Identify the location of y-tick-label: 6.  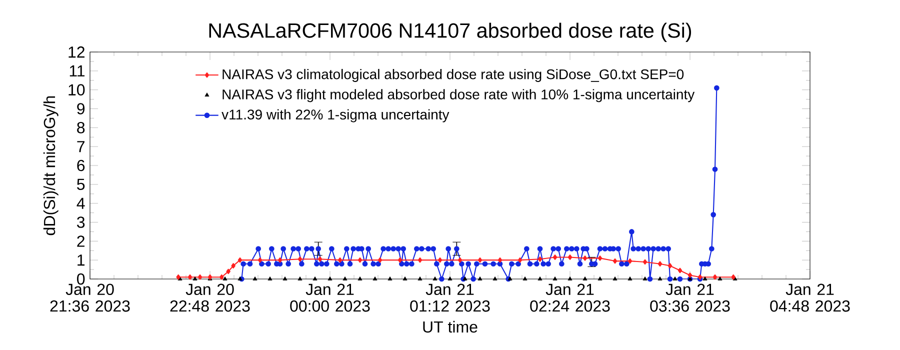
(81, 166).